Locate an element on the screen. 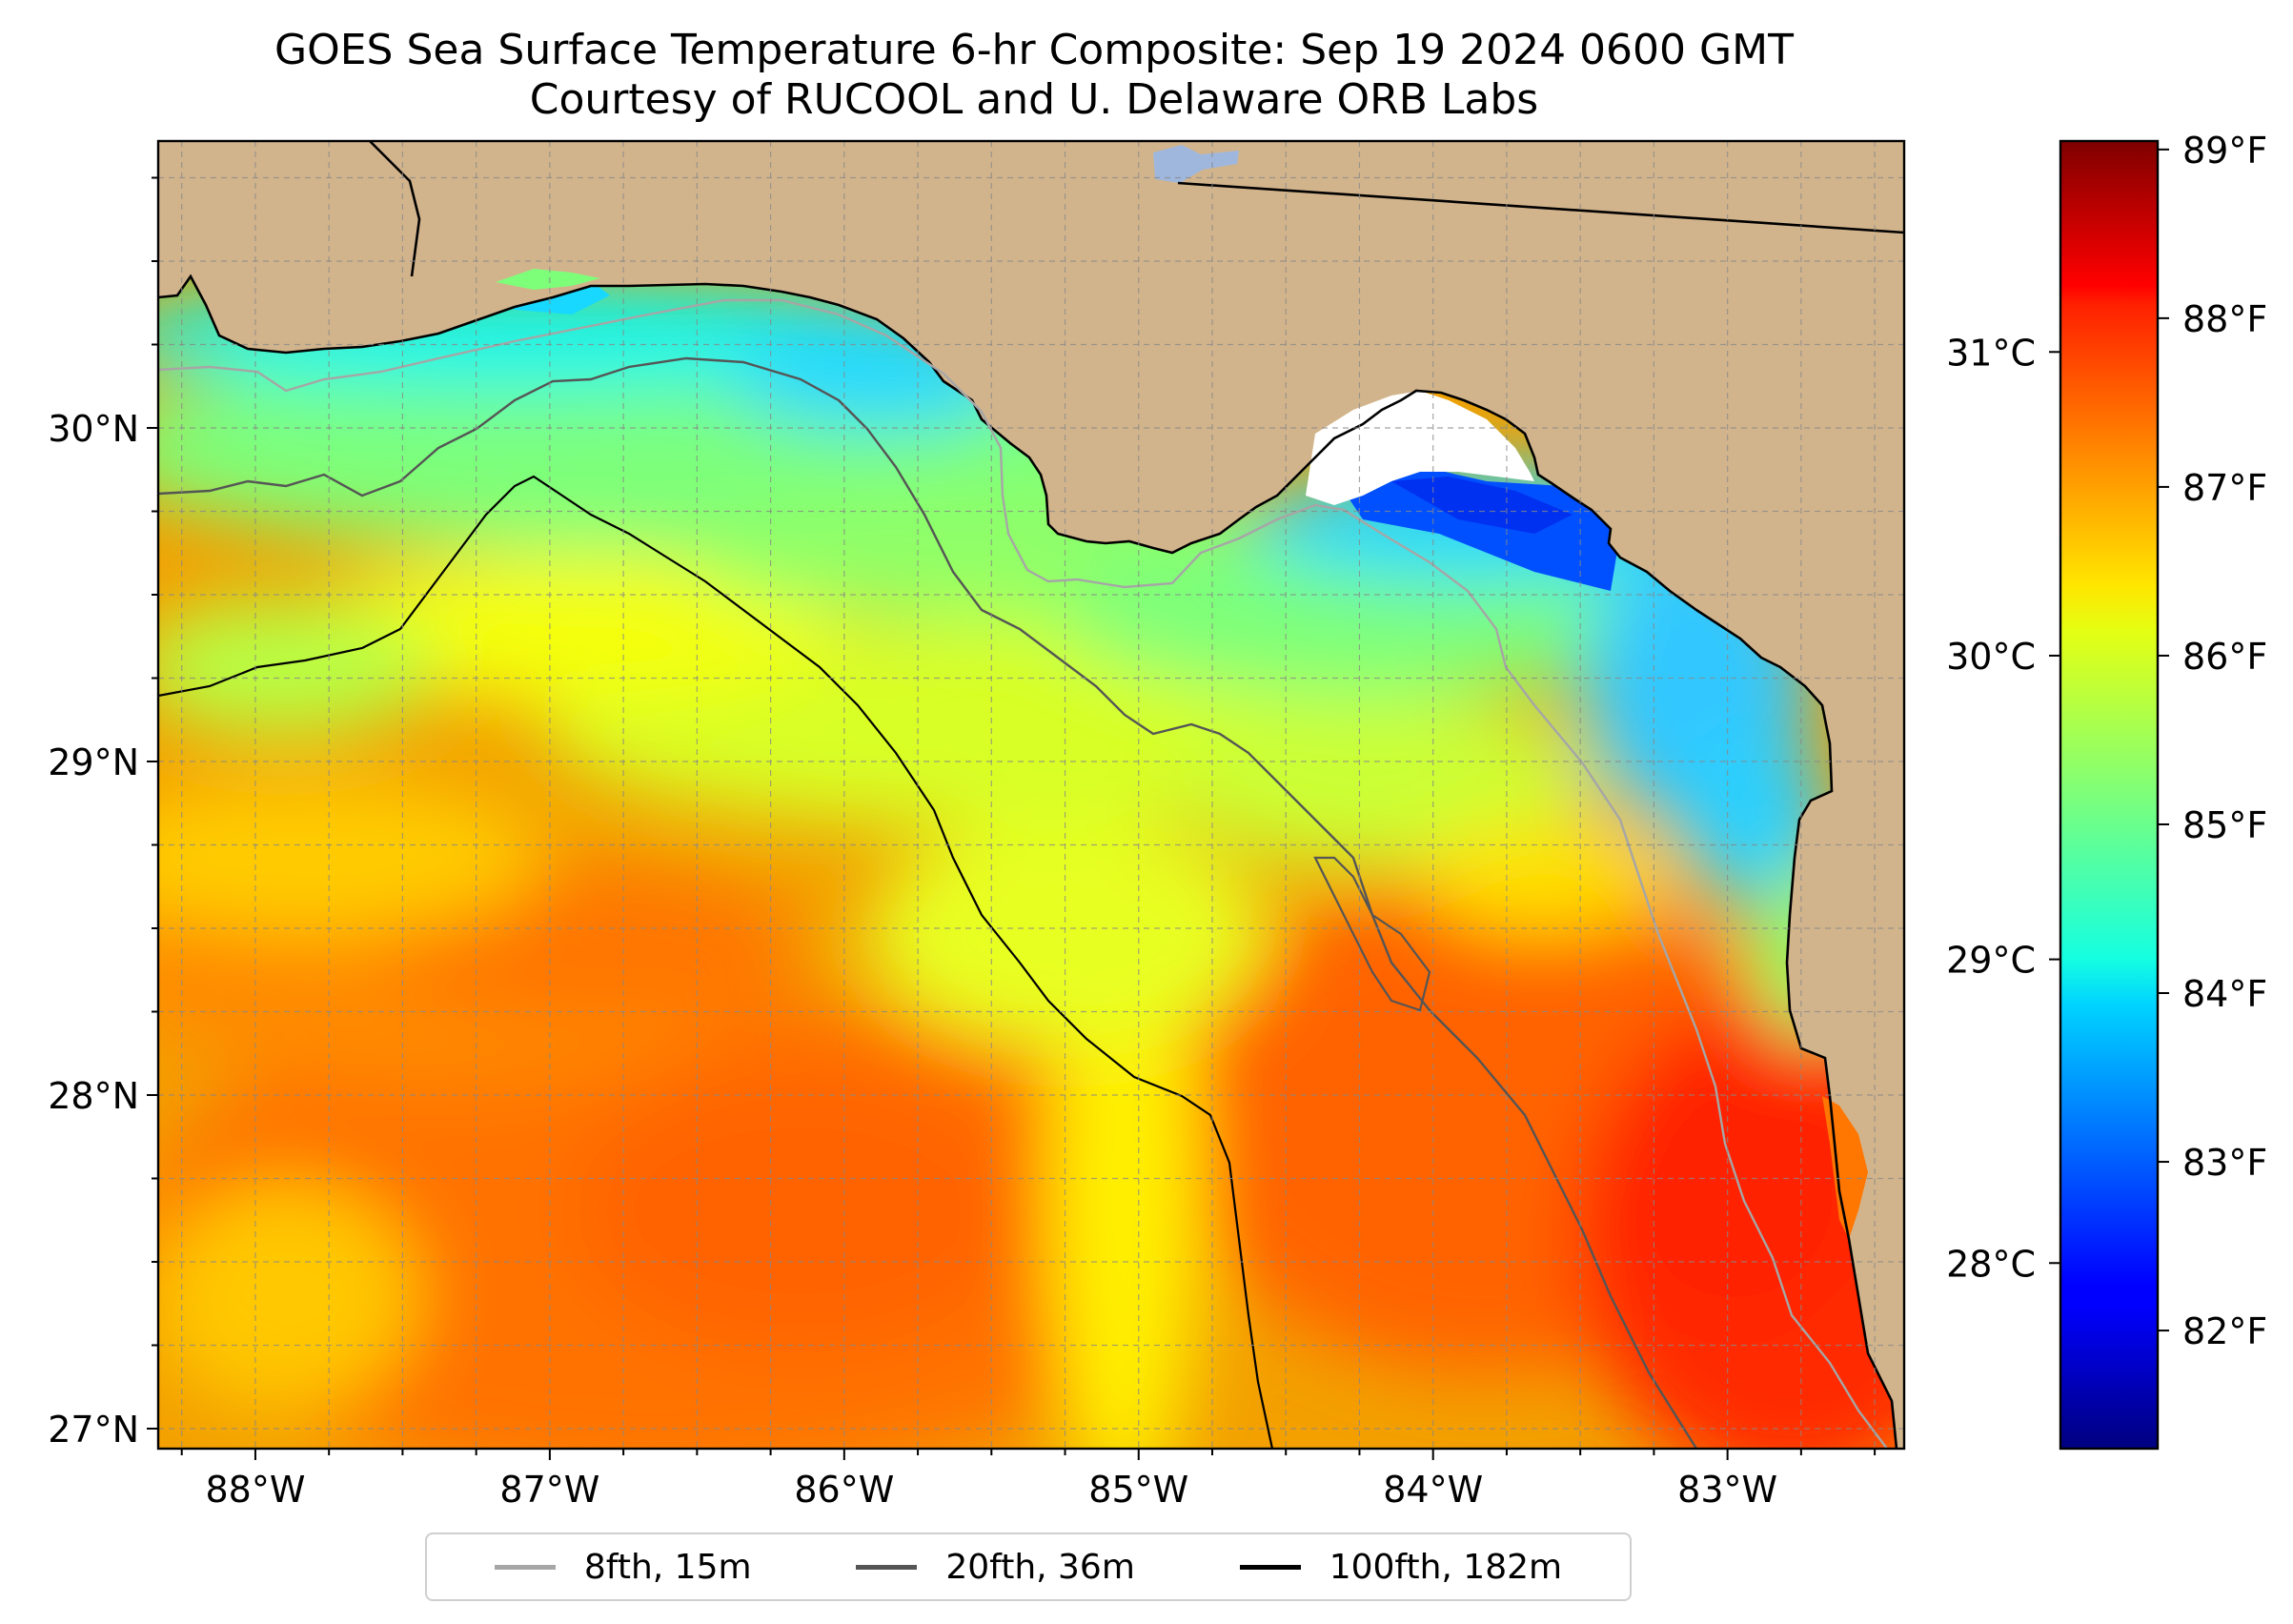  isobath-20fth-keys is located at coordinates (1372, 934).